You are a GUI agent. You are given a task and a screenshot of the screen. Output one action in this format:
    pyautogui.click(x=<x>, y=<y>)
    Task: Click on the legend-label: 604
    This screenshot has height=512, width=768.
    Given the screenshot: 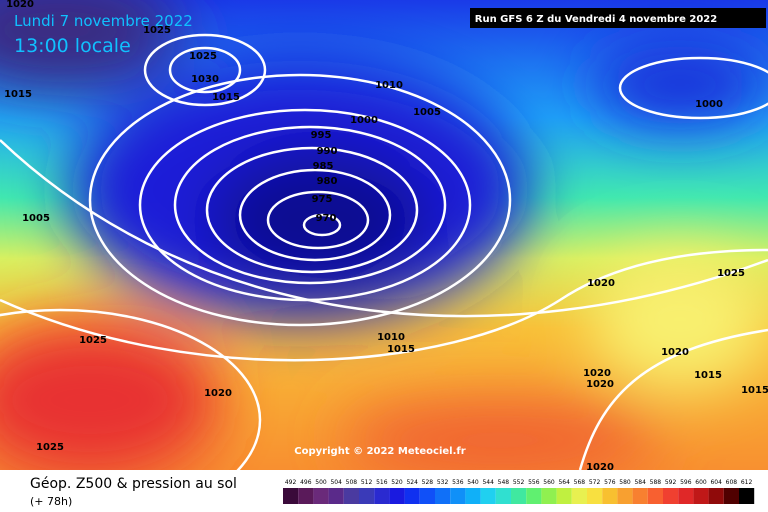 What is the action you would take?
    pyautogui.click(x=716, y=482)
    